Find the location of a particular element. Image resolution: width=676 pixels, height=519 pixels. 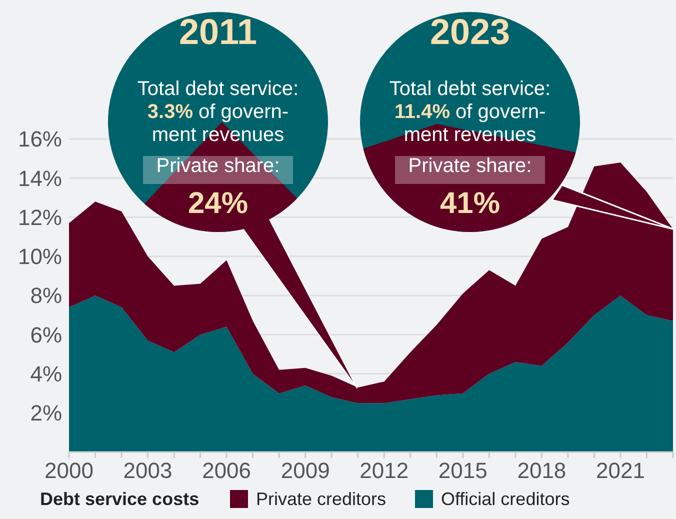

x-tick-label: 2000 is located at coordinates (69, 470).